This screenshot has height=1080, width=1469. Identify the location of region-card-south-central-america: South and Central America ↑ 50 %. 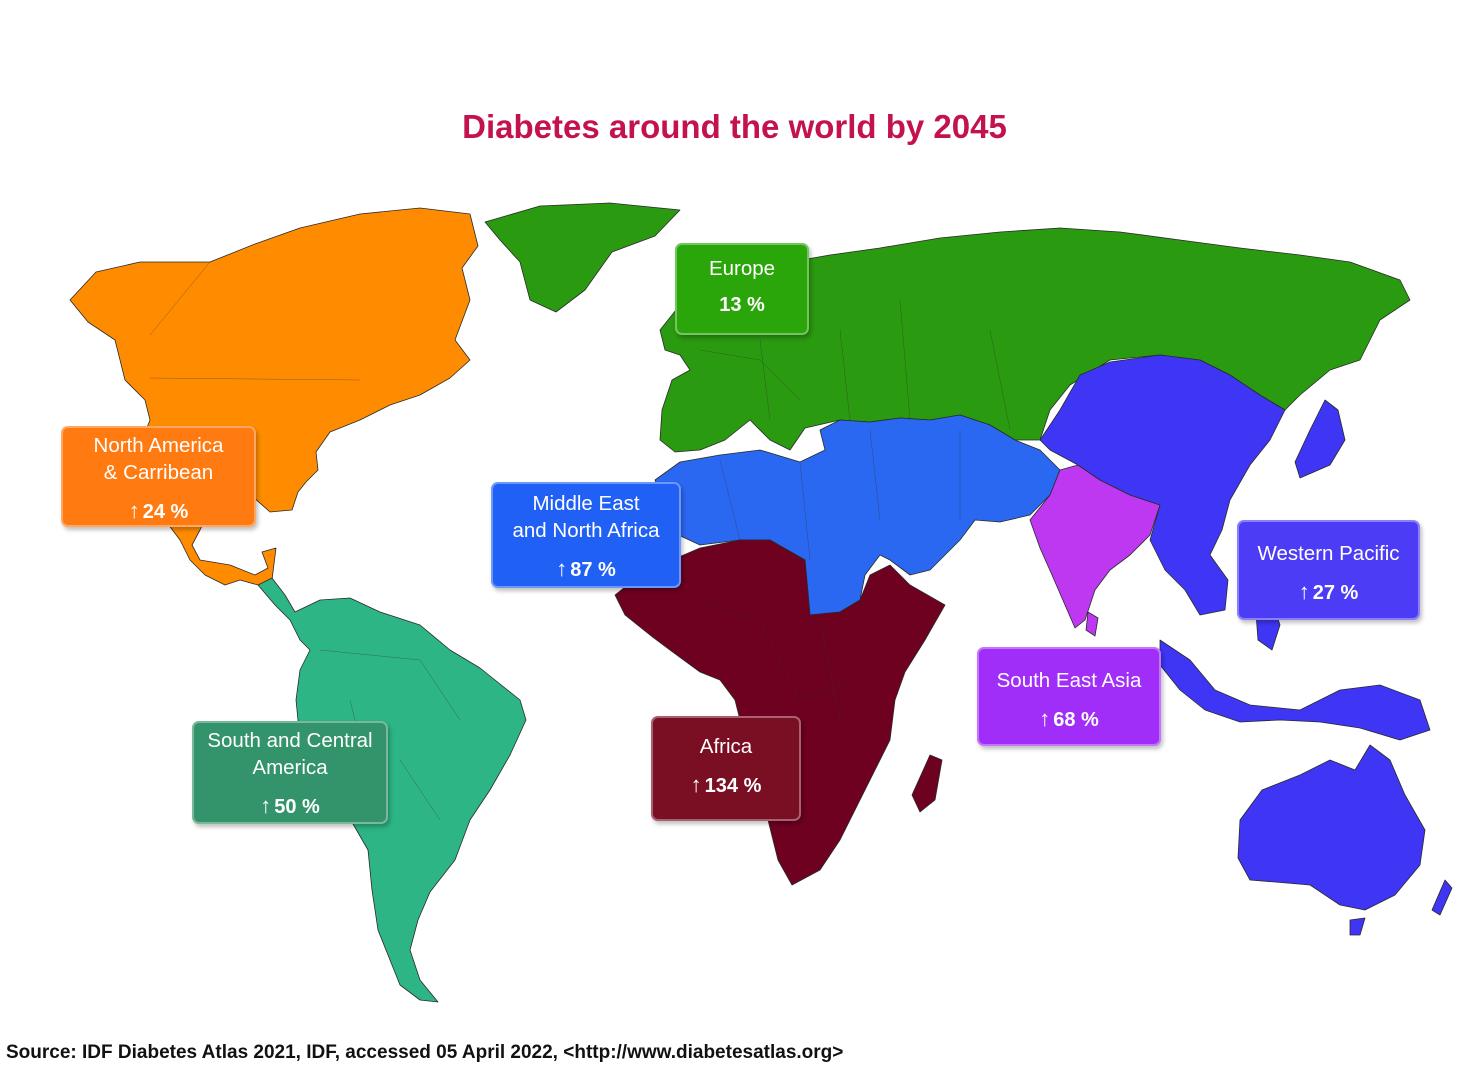
(290, 772).